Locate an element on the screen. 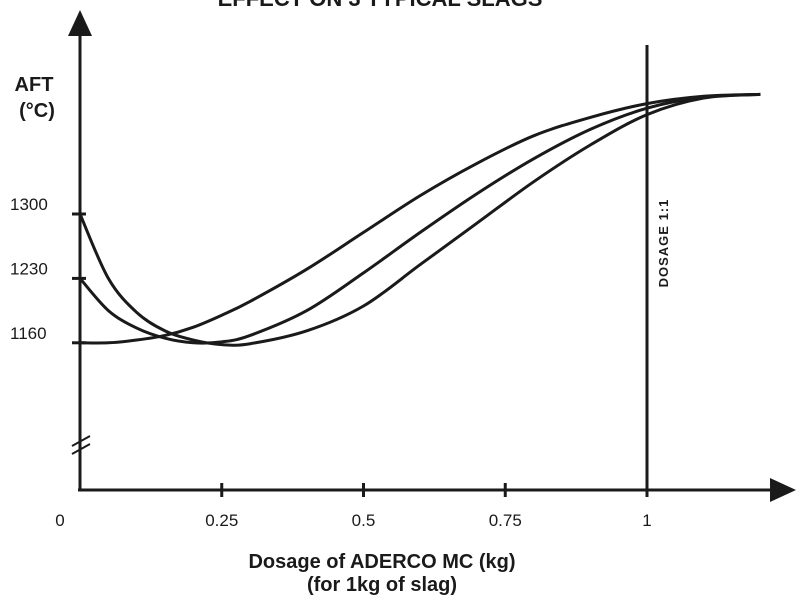  y-axis-label-line2: (°C) is located at coordinates (37, 111).